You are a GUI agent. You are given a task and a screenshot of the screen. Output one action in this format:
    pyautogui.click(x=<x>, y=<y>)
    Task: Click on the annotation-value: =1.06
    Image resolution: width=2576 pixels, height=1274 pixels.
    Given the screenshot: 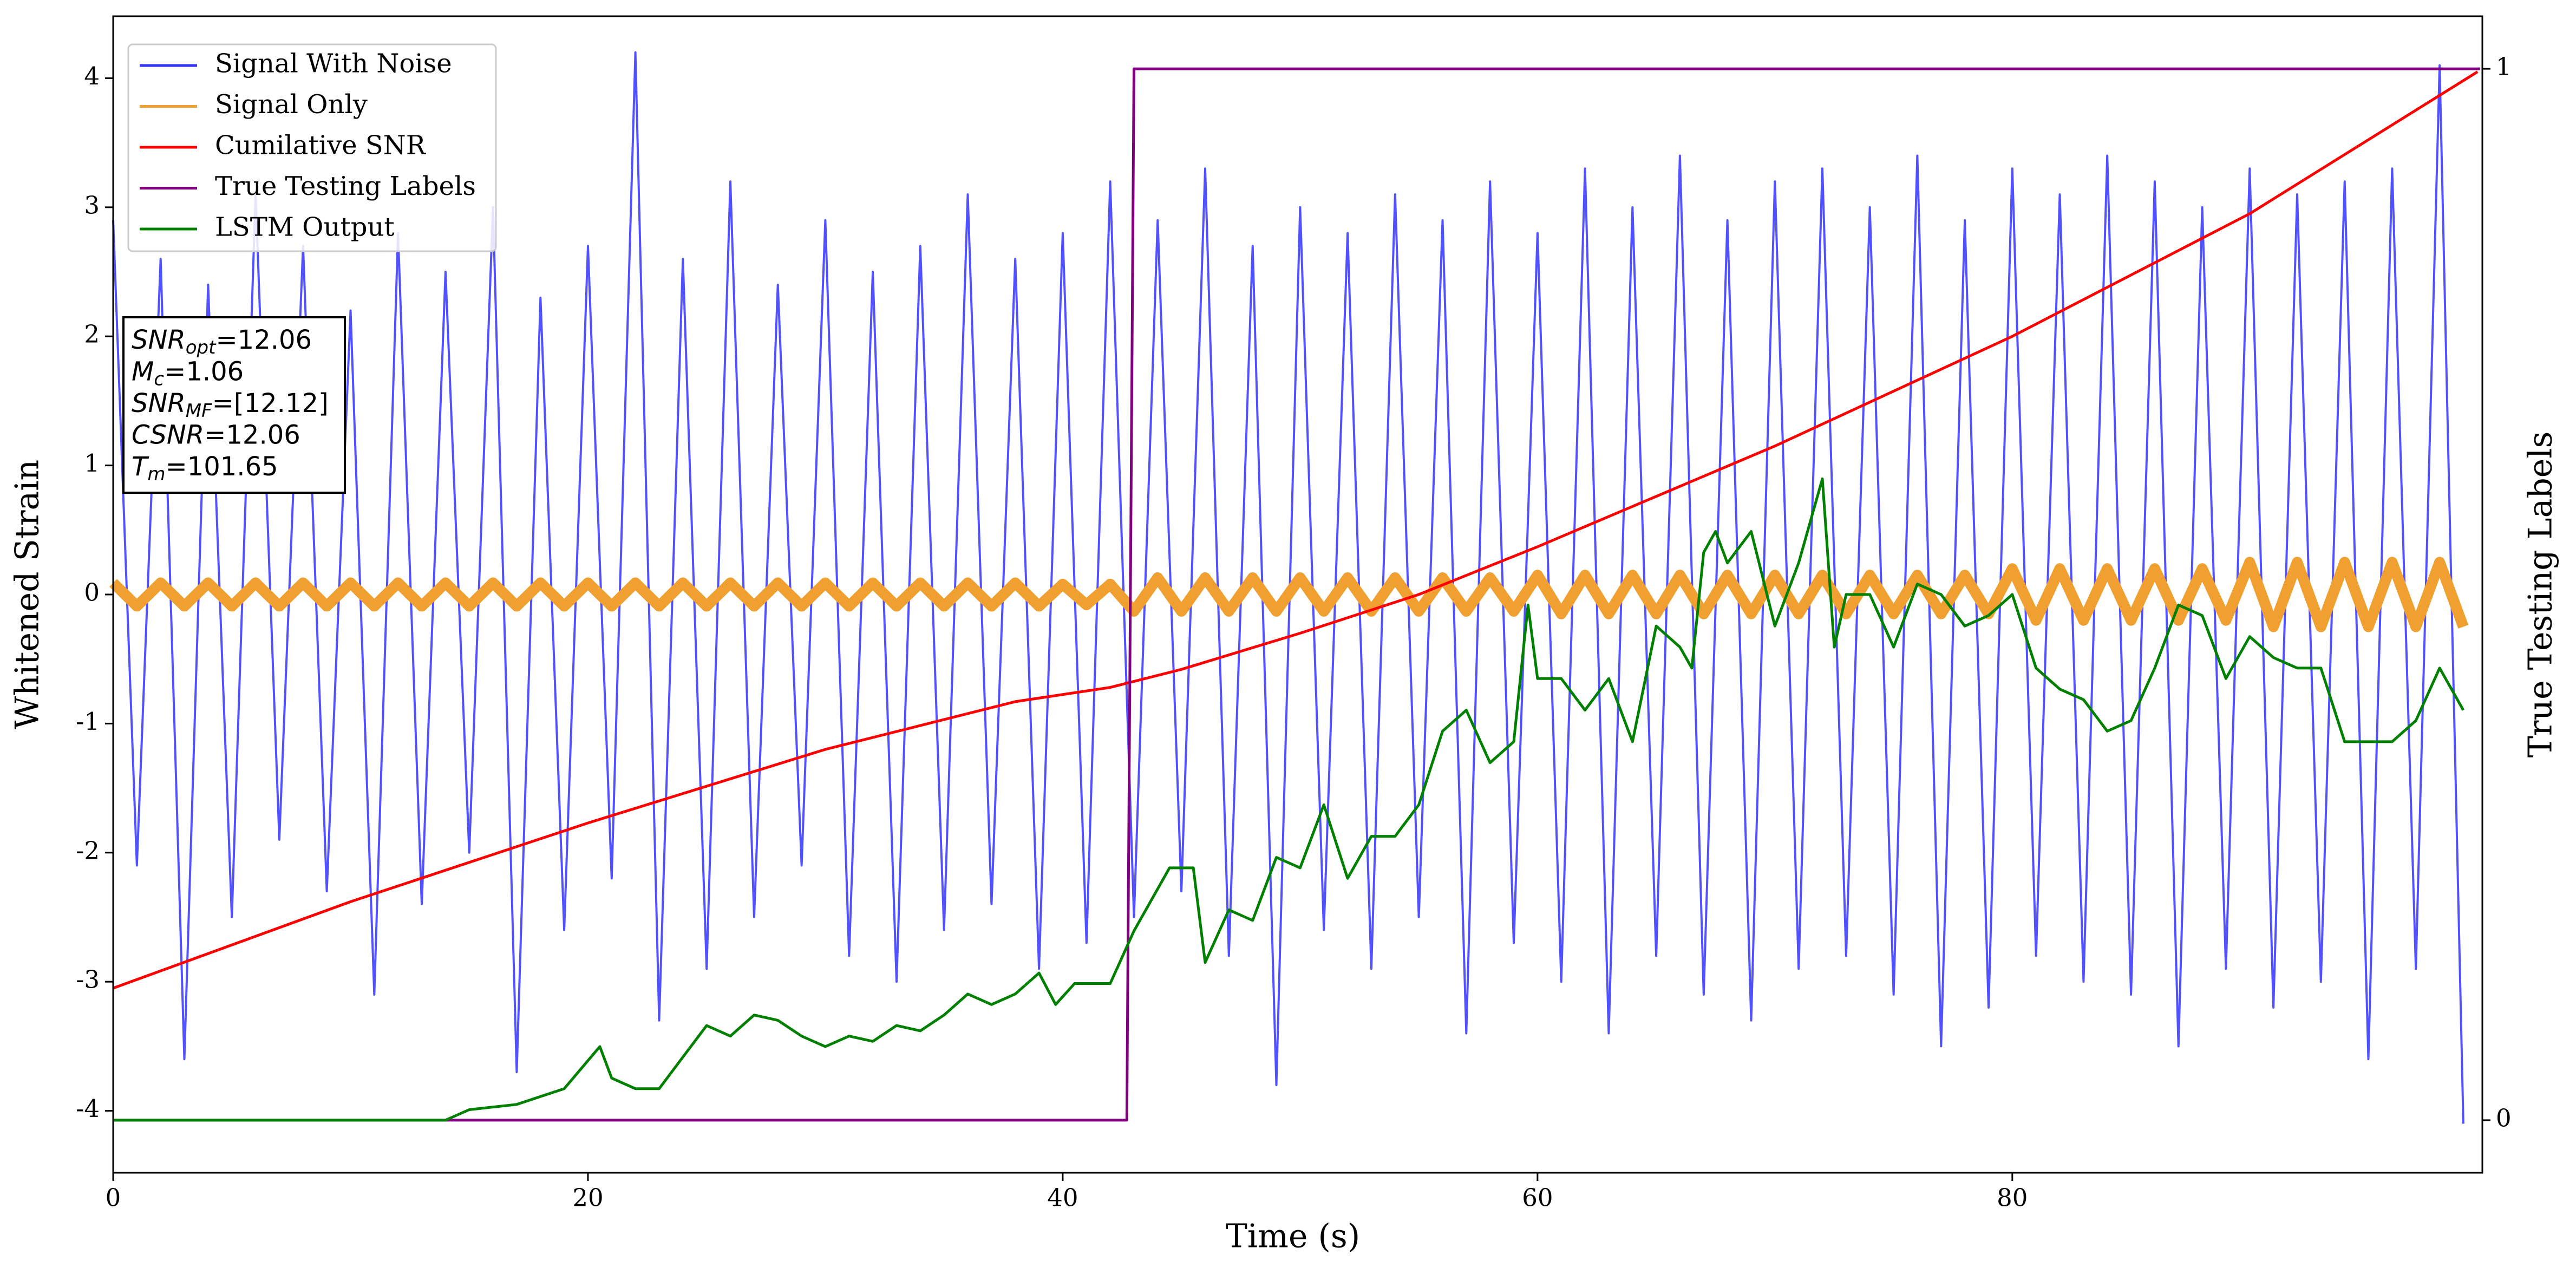 What is the action you would take?
    pyautogui.click(x=204, y=372)
    